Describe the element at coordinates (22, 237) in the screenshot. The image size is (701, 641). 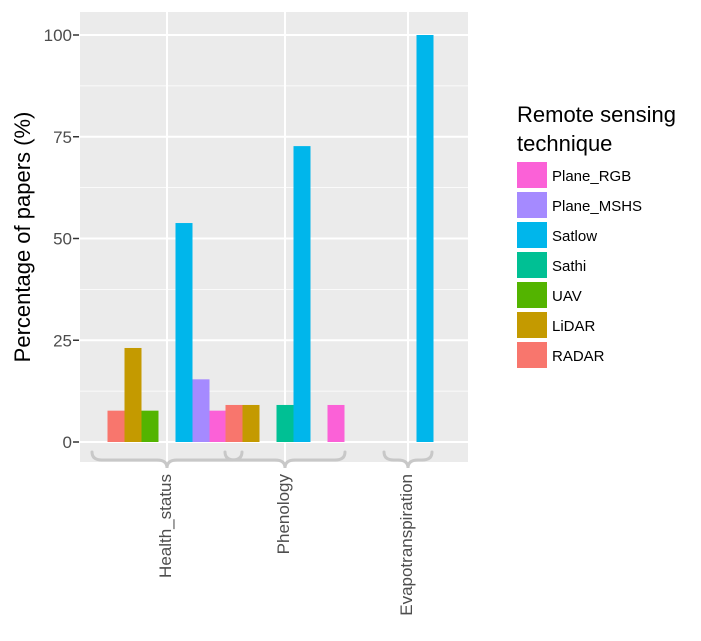
I see `y-axis-title: Percentage of papers (%)` at that location.